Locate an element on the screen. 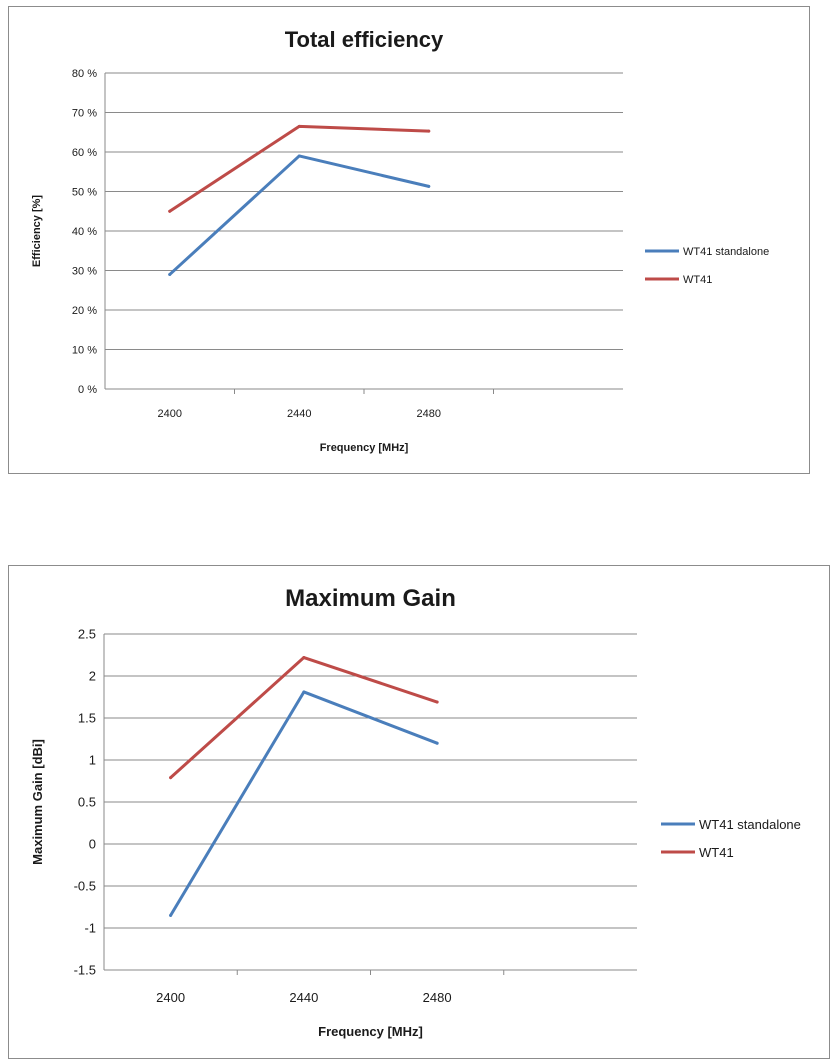 This screenshot has width=840, height=1064. y-tick-label: -0.5 is located at coordinates (85, 886).